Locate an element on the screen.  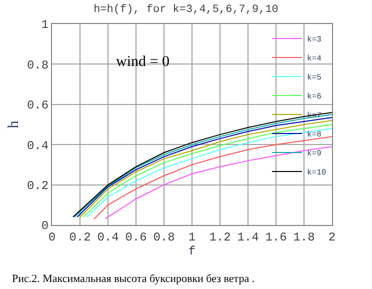
x-tick-label: 1.8 is located at coordinates (304, 237).